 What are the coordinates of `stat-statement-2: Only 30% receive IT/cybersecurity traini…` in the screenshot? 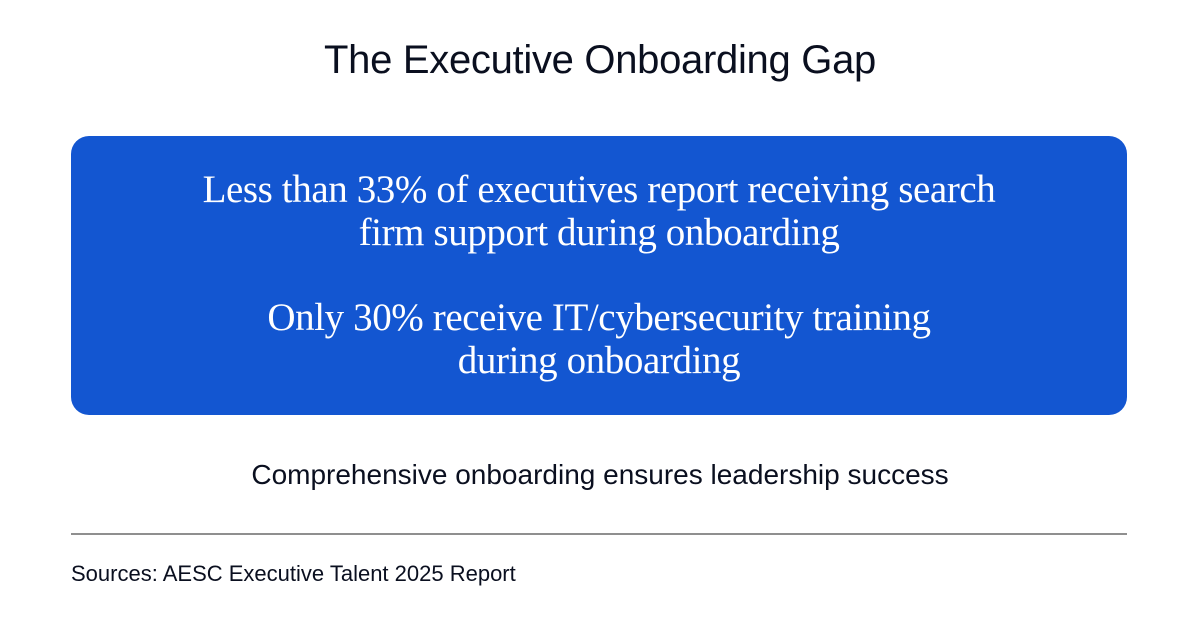 It's located at (599, 339).